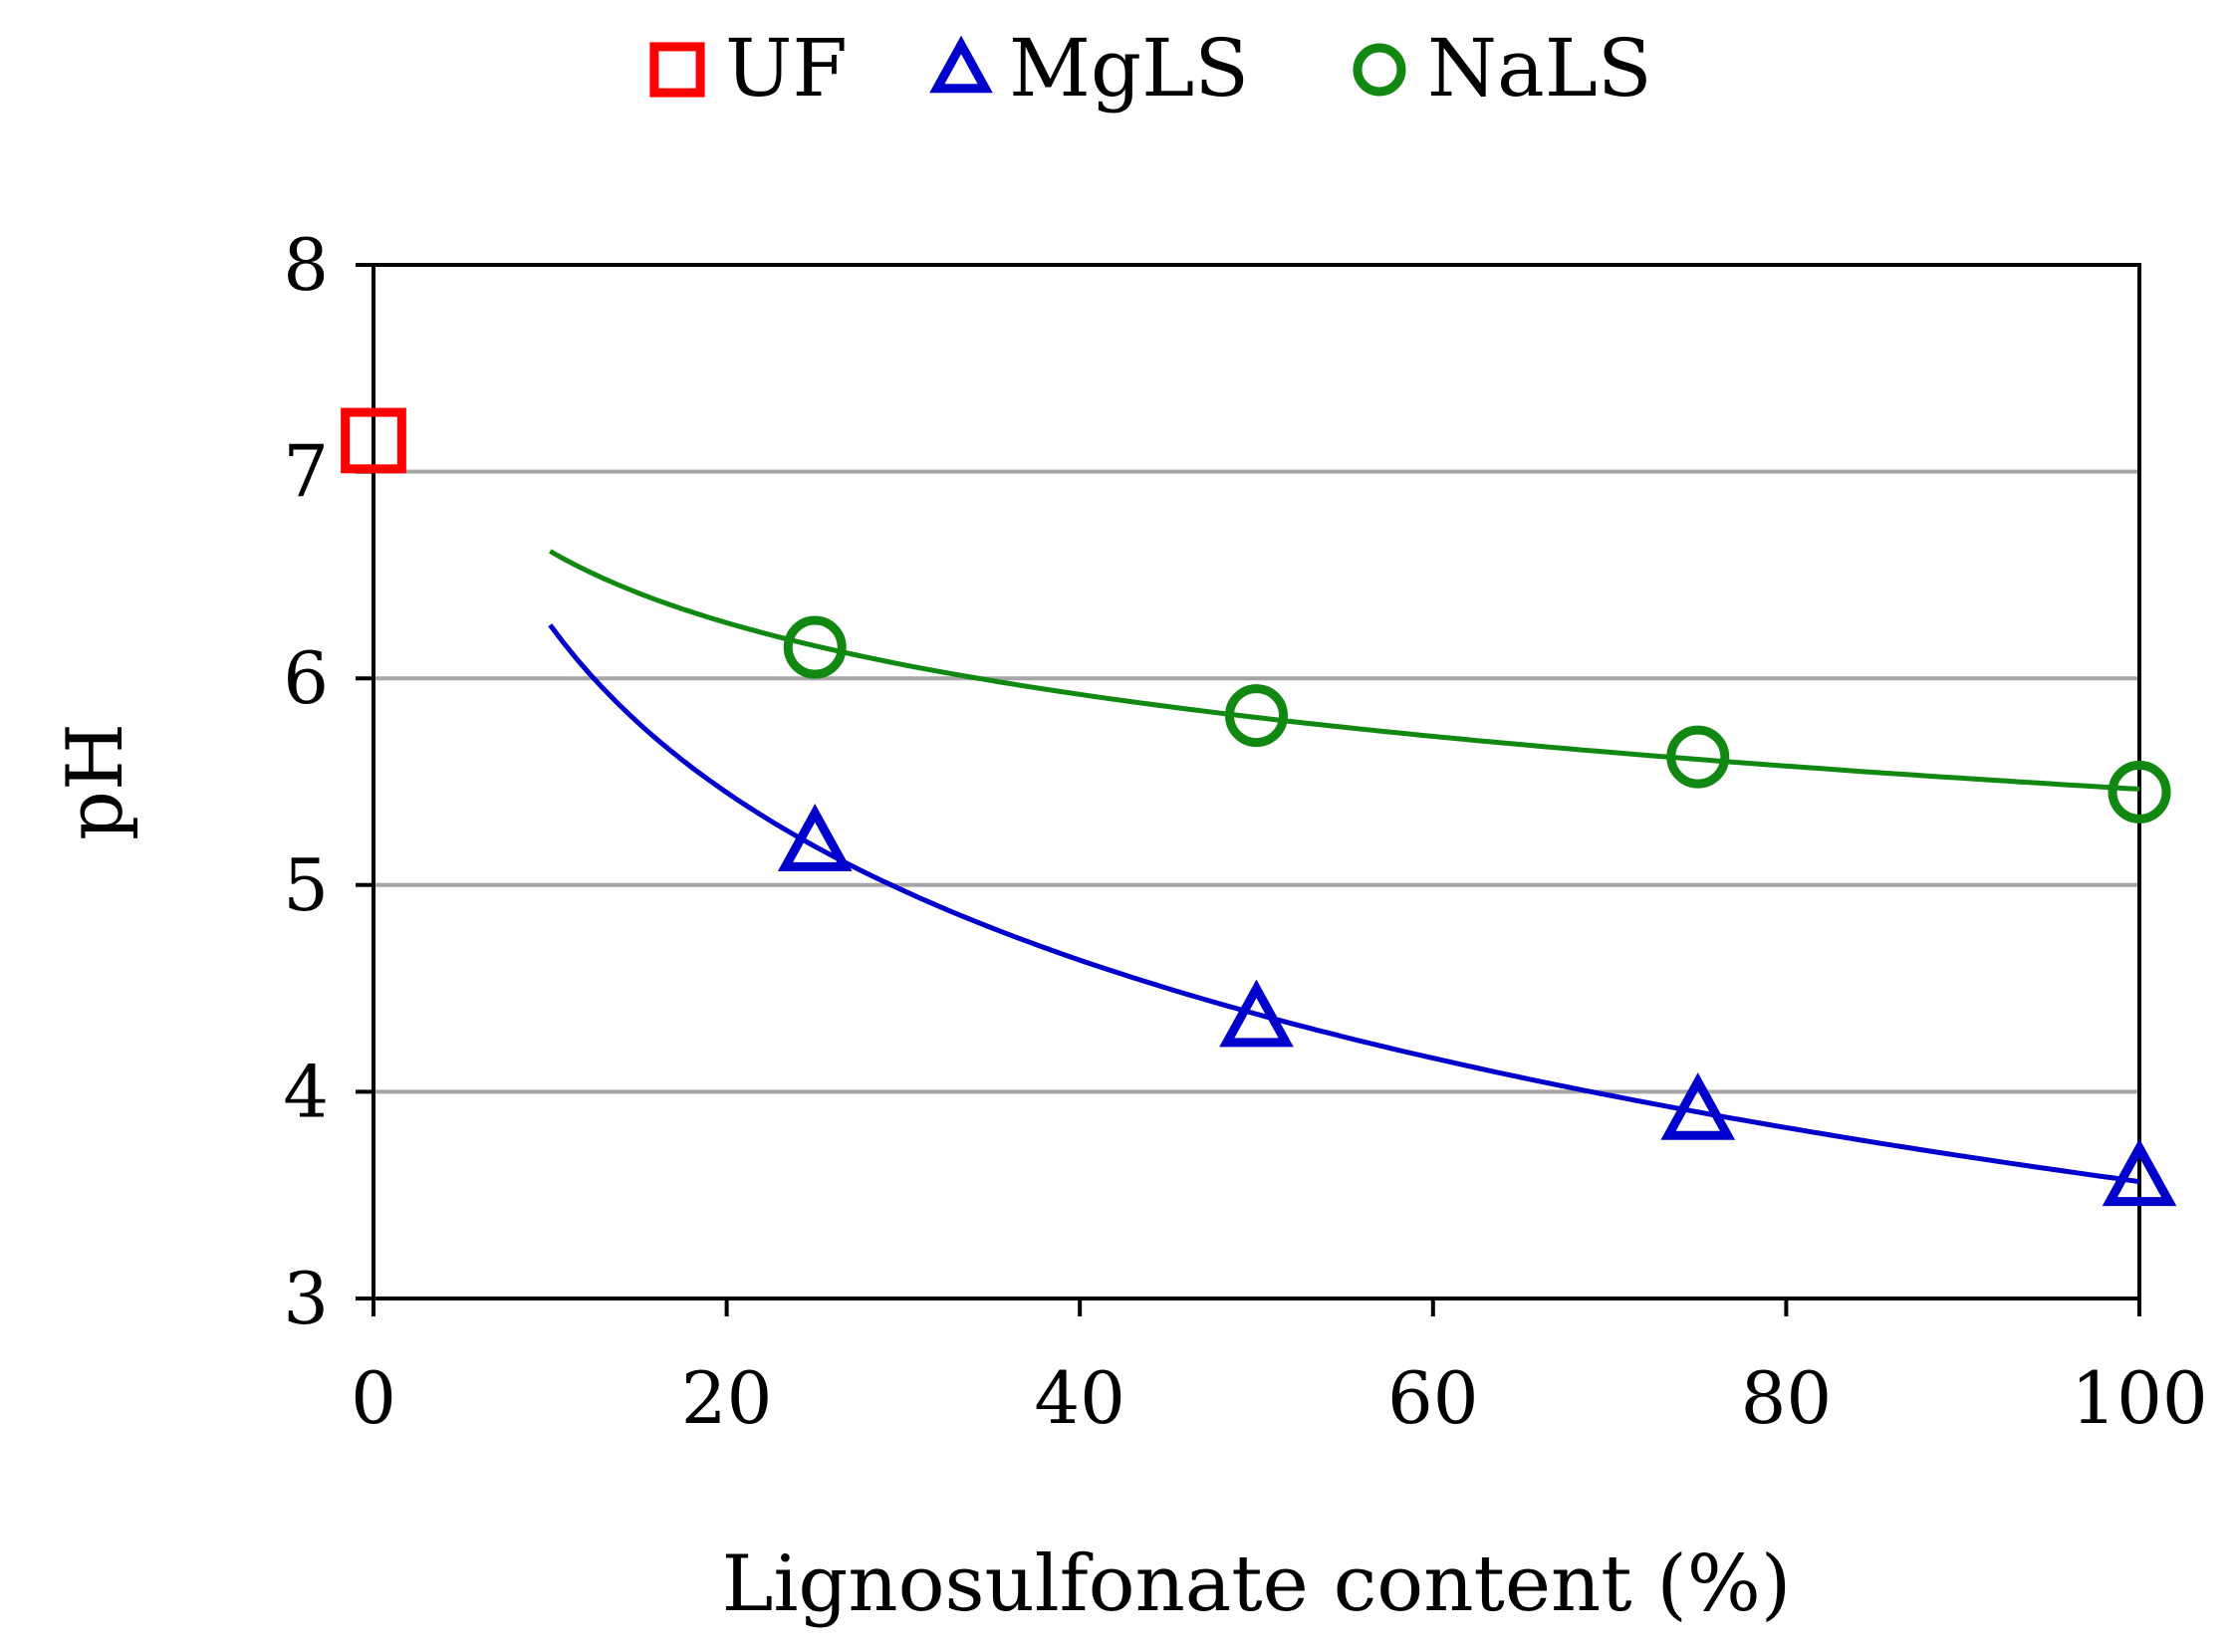 The height and width of the screenshot is (1652, 2236). Describe the element at coordinates (306, 472) in the screenshot. I see `y-tick-label-7: 7` at that location.